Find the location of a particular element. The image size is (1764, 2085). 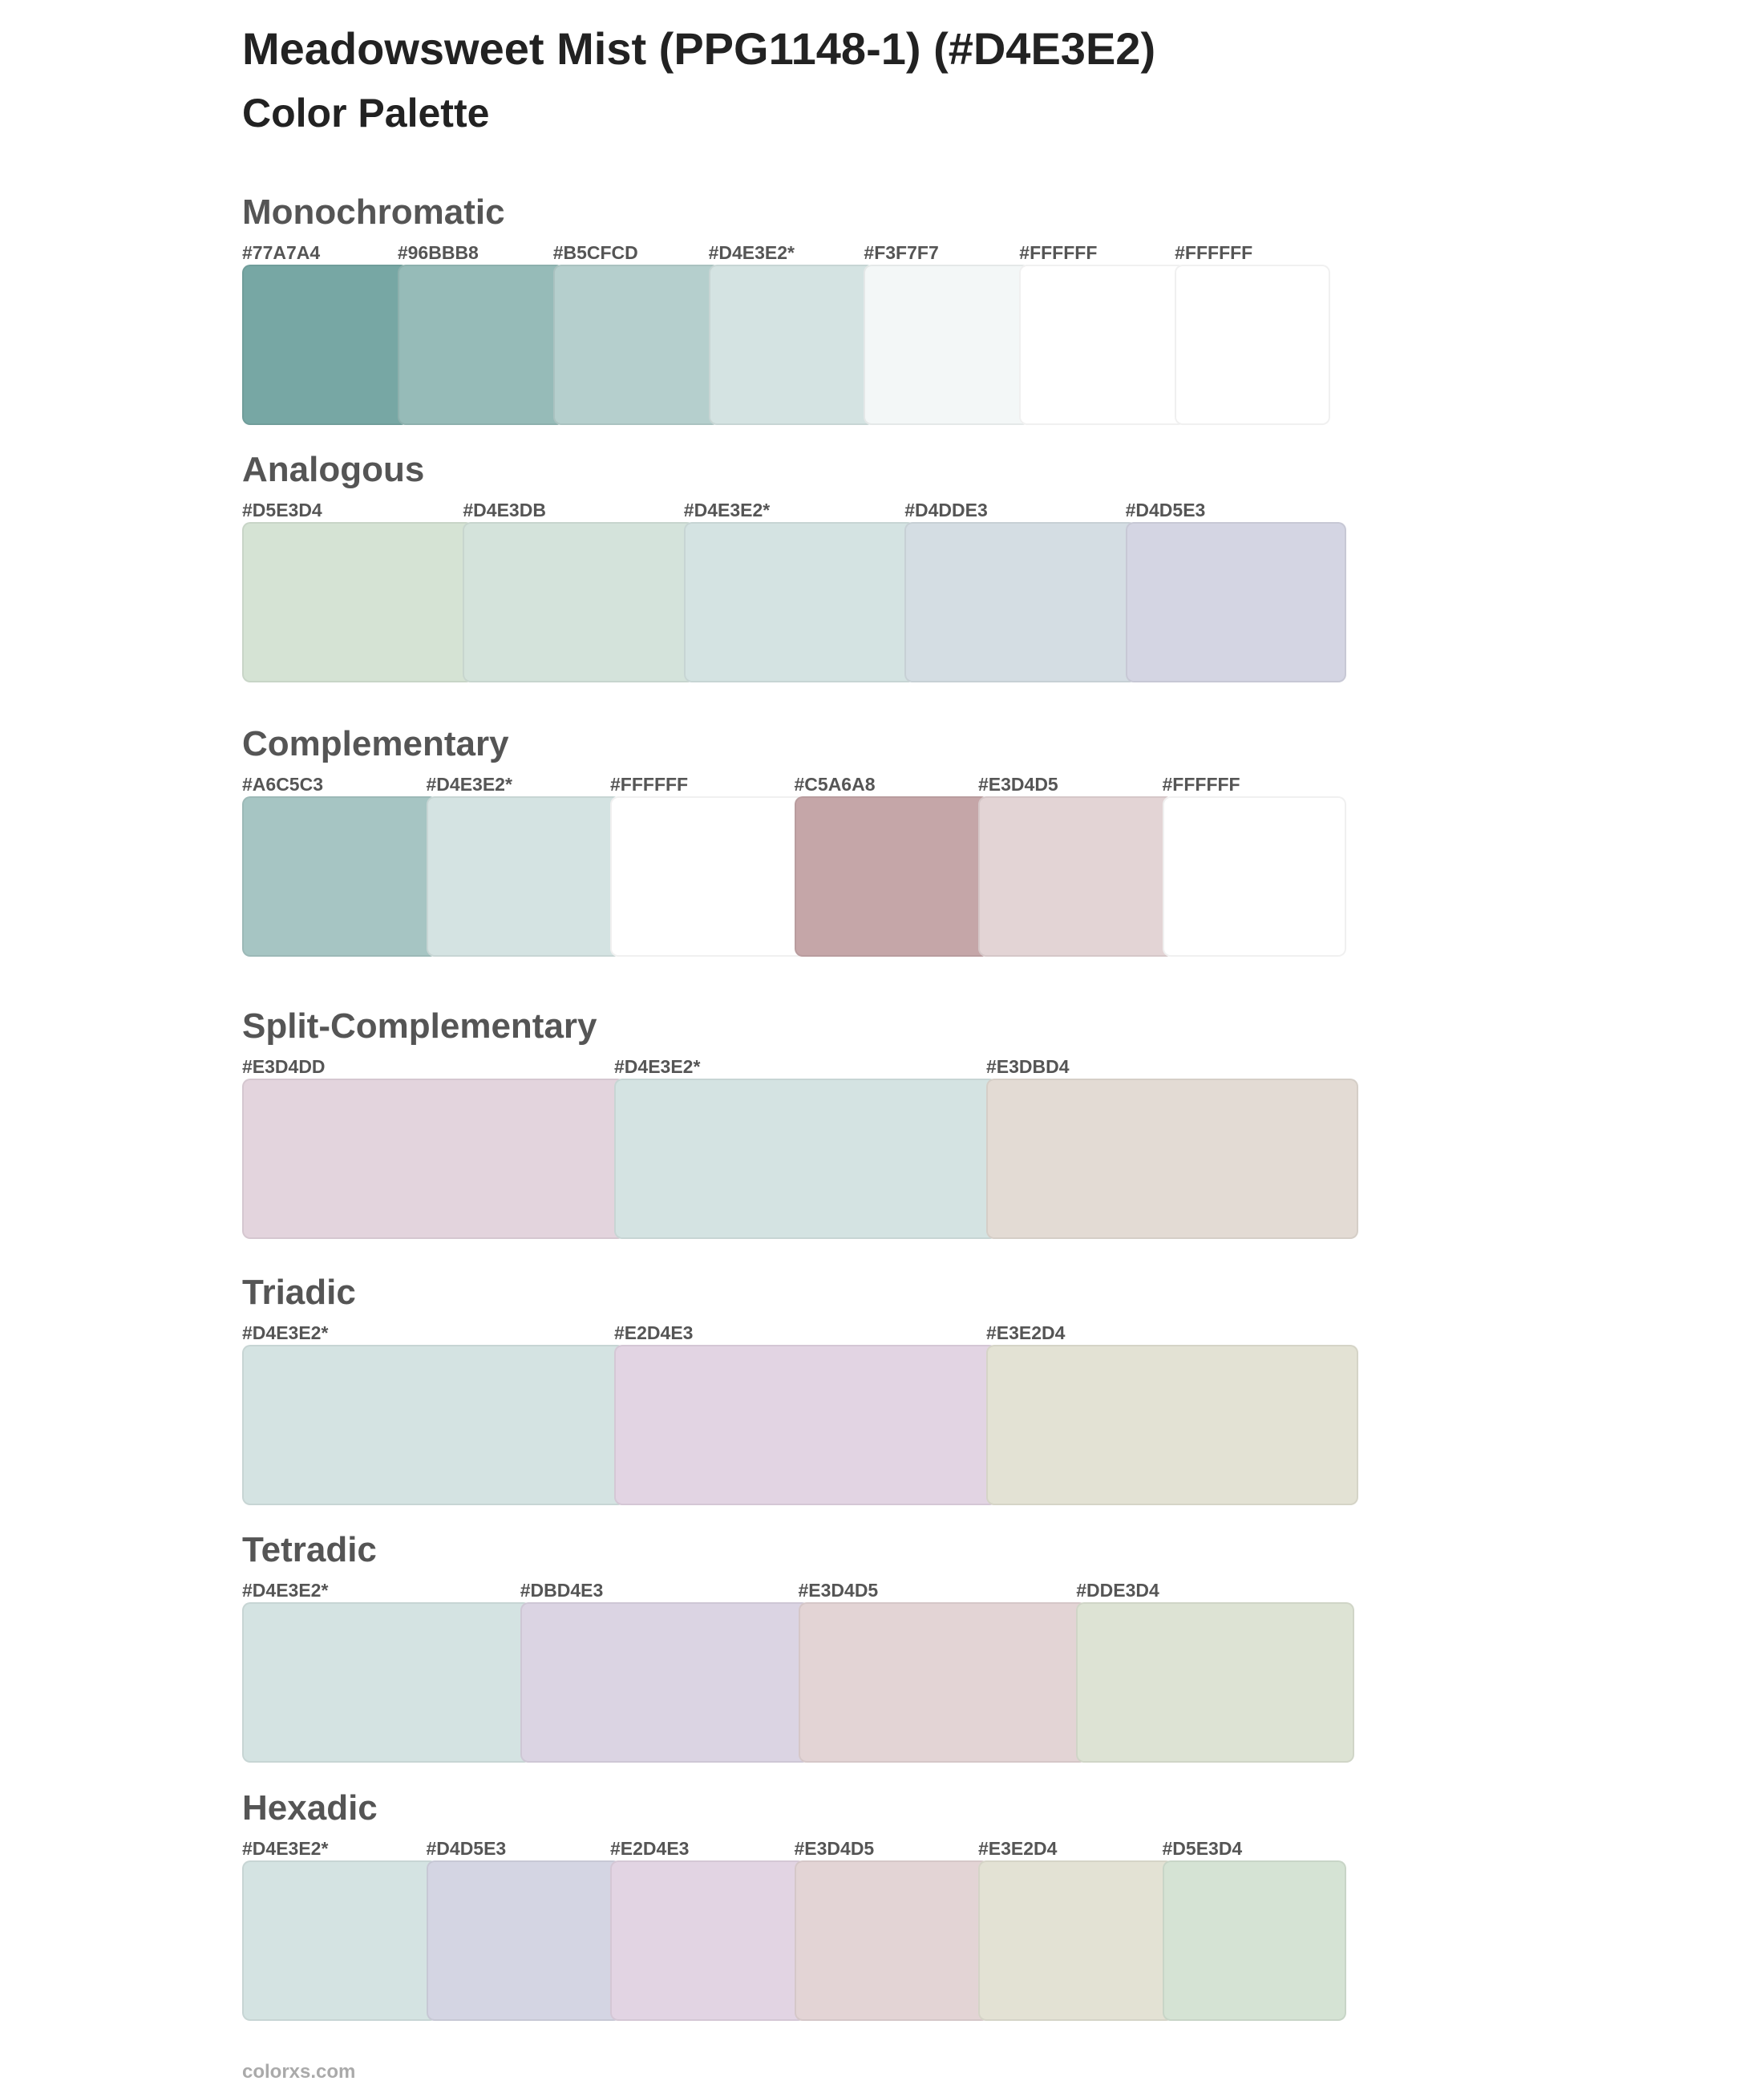

section-heading: Monochromatic is located at coordinates (373, 212).